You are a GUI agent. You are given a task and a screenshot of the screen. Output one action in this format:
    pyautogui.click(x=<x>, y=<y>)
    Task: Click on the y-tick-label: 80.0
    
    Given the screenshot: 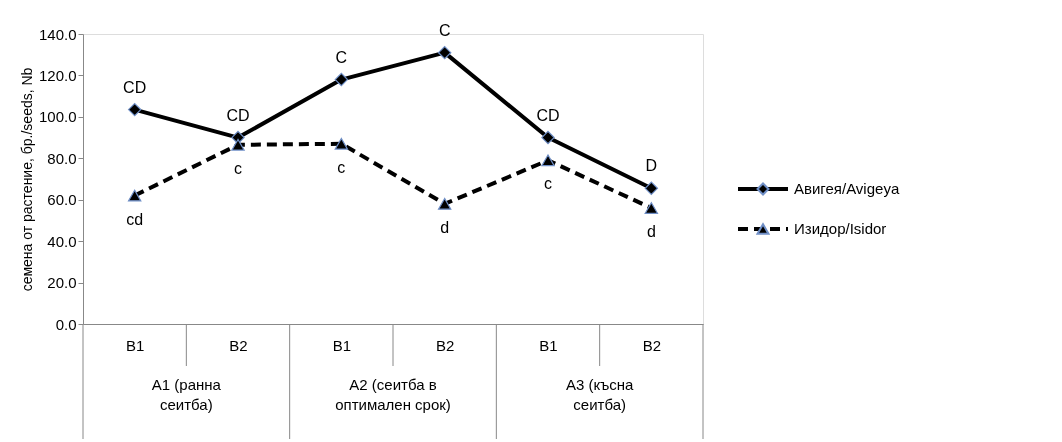 What is the action you would take?
    pyautogui.click(x=62, y=158)
    